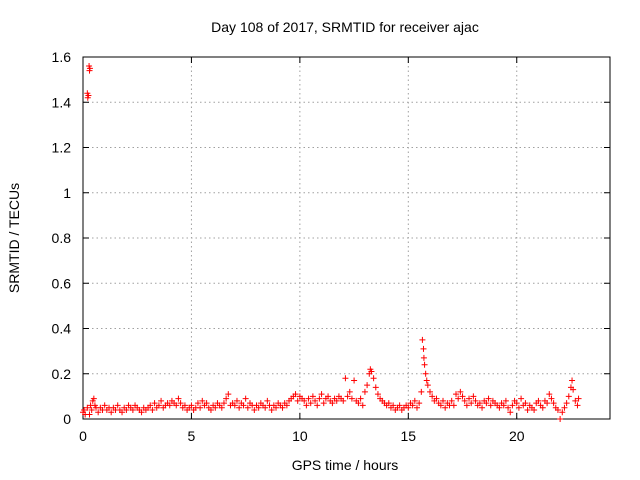 The width and height of the screenshot is (640, 480). What do you see at coordinates (62, 238) in the screenshot?
I see `y-tick-label: 0.8` at bounding box center [62, 238].